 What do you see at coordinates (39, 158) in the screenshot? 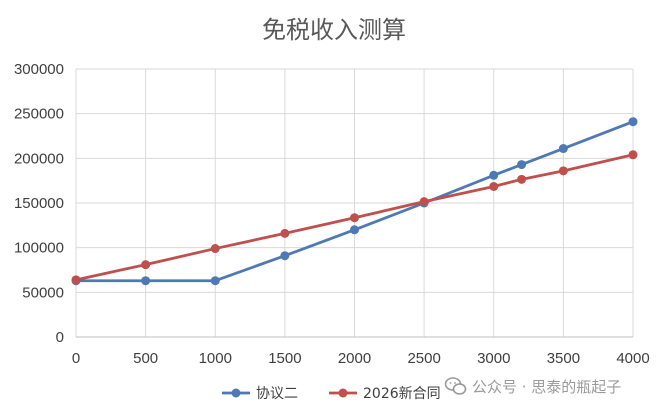
I see `y-tick-label: 200000` at bounding box center [39, 158].